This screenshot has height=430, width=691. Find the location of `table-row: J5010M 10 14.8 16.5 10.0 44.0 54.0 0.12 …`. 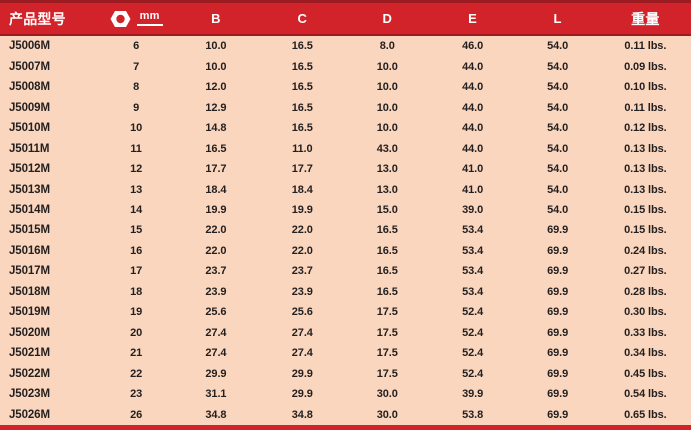

table-row: J5010M 10 14.8 16.5 10.0 44.0 54.0 0.12 … is located at coordinates (345, 128).